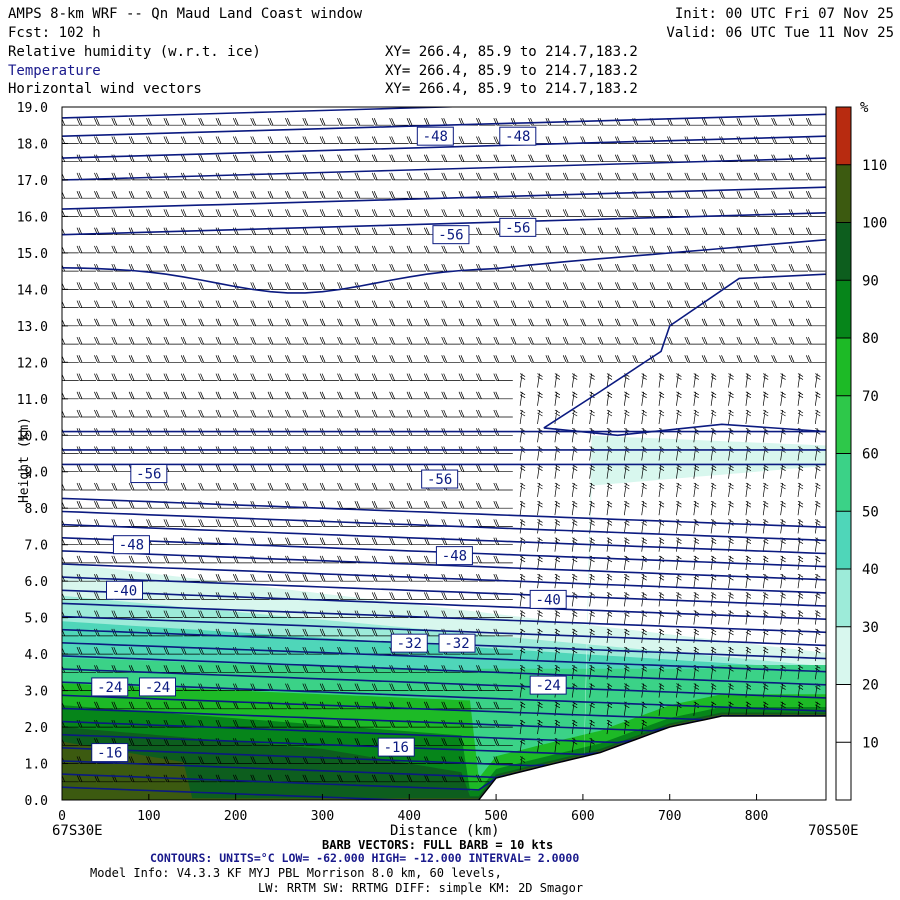  I want to click on contour-label-text: -16, so click(109, 754).